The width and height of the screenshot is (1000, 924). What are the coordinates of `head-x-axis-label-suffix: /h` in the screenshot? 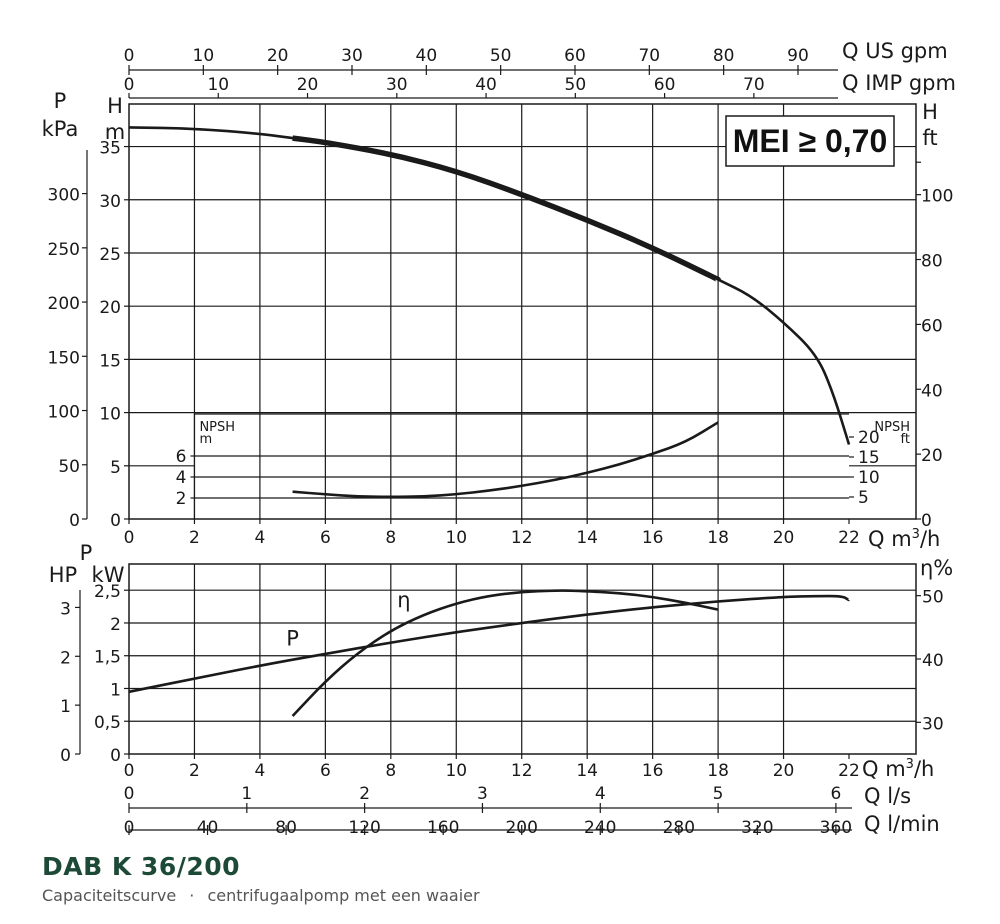 It's located at (930, 539).